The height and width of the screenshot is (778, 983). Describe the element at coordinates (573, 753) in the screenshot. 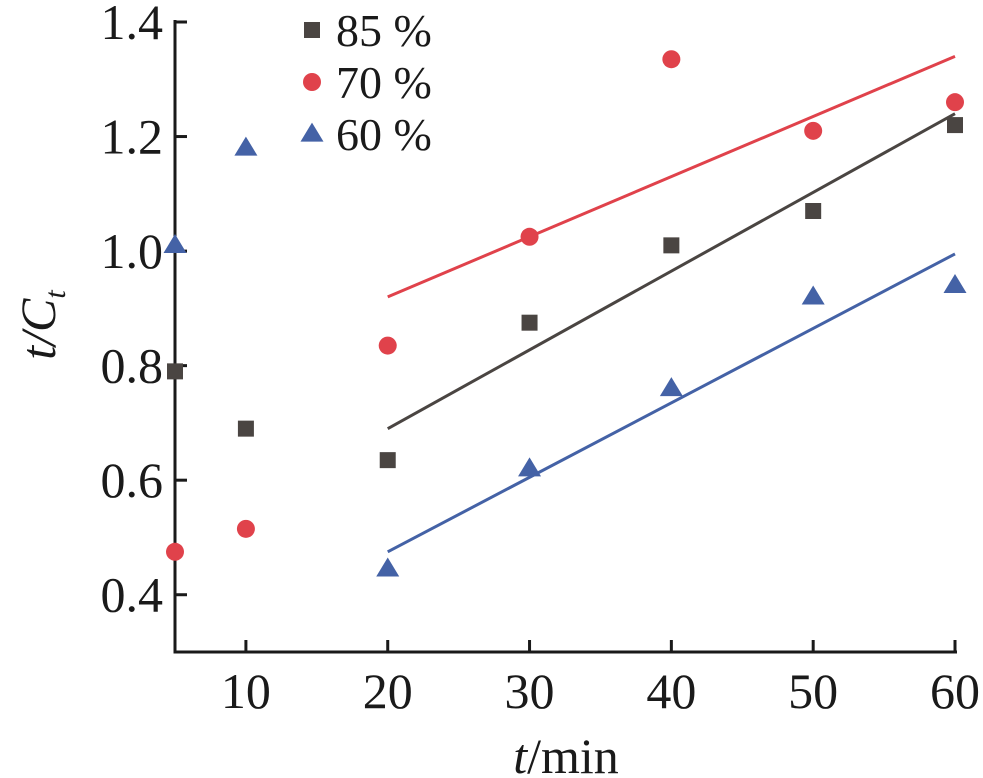

I see `x-axis-label-unit: /min` at that location.